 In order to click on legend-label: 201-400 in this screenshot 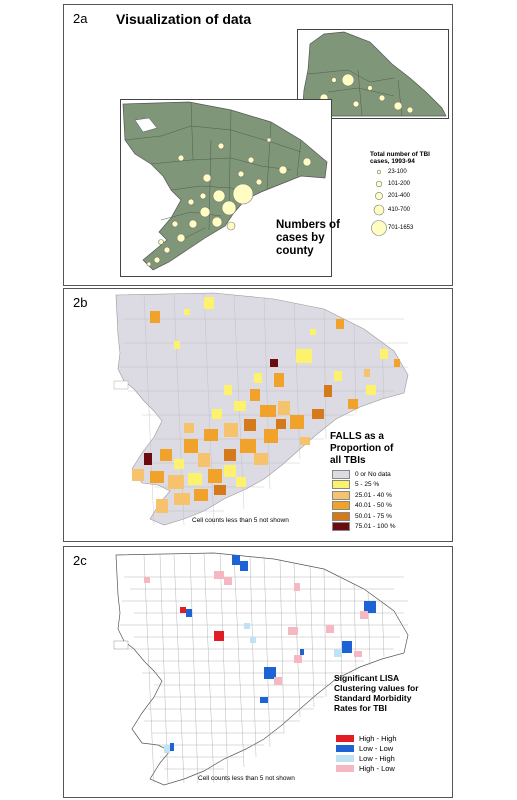, I will do `click(399, 195)`.